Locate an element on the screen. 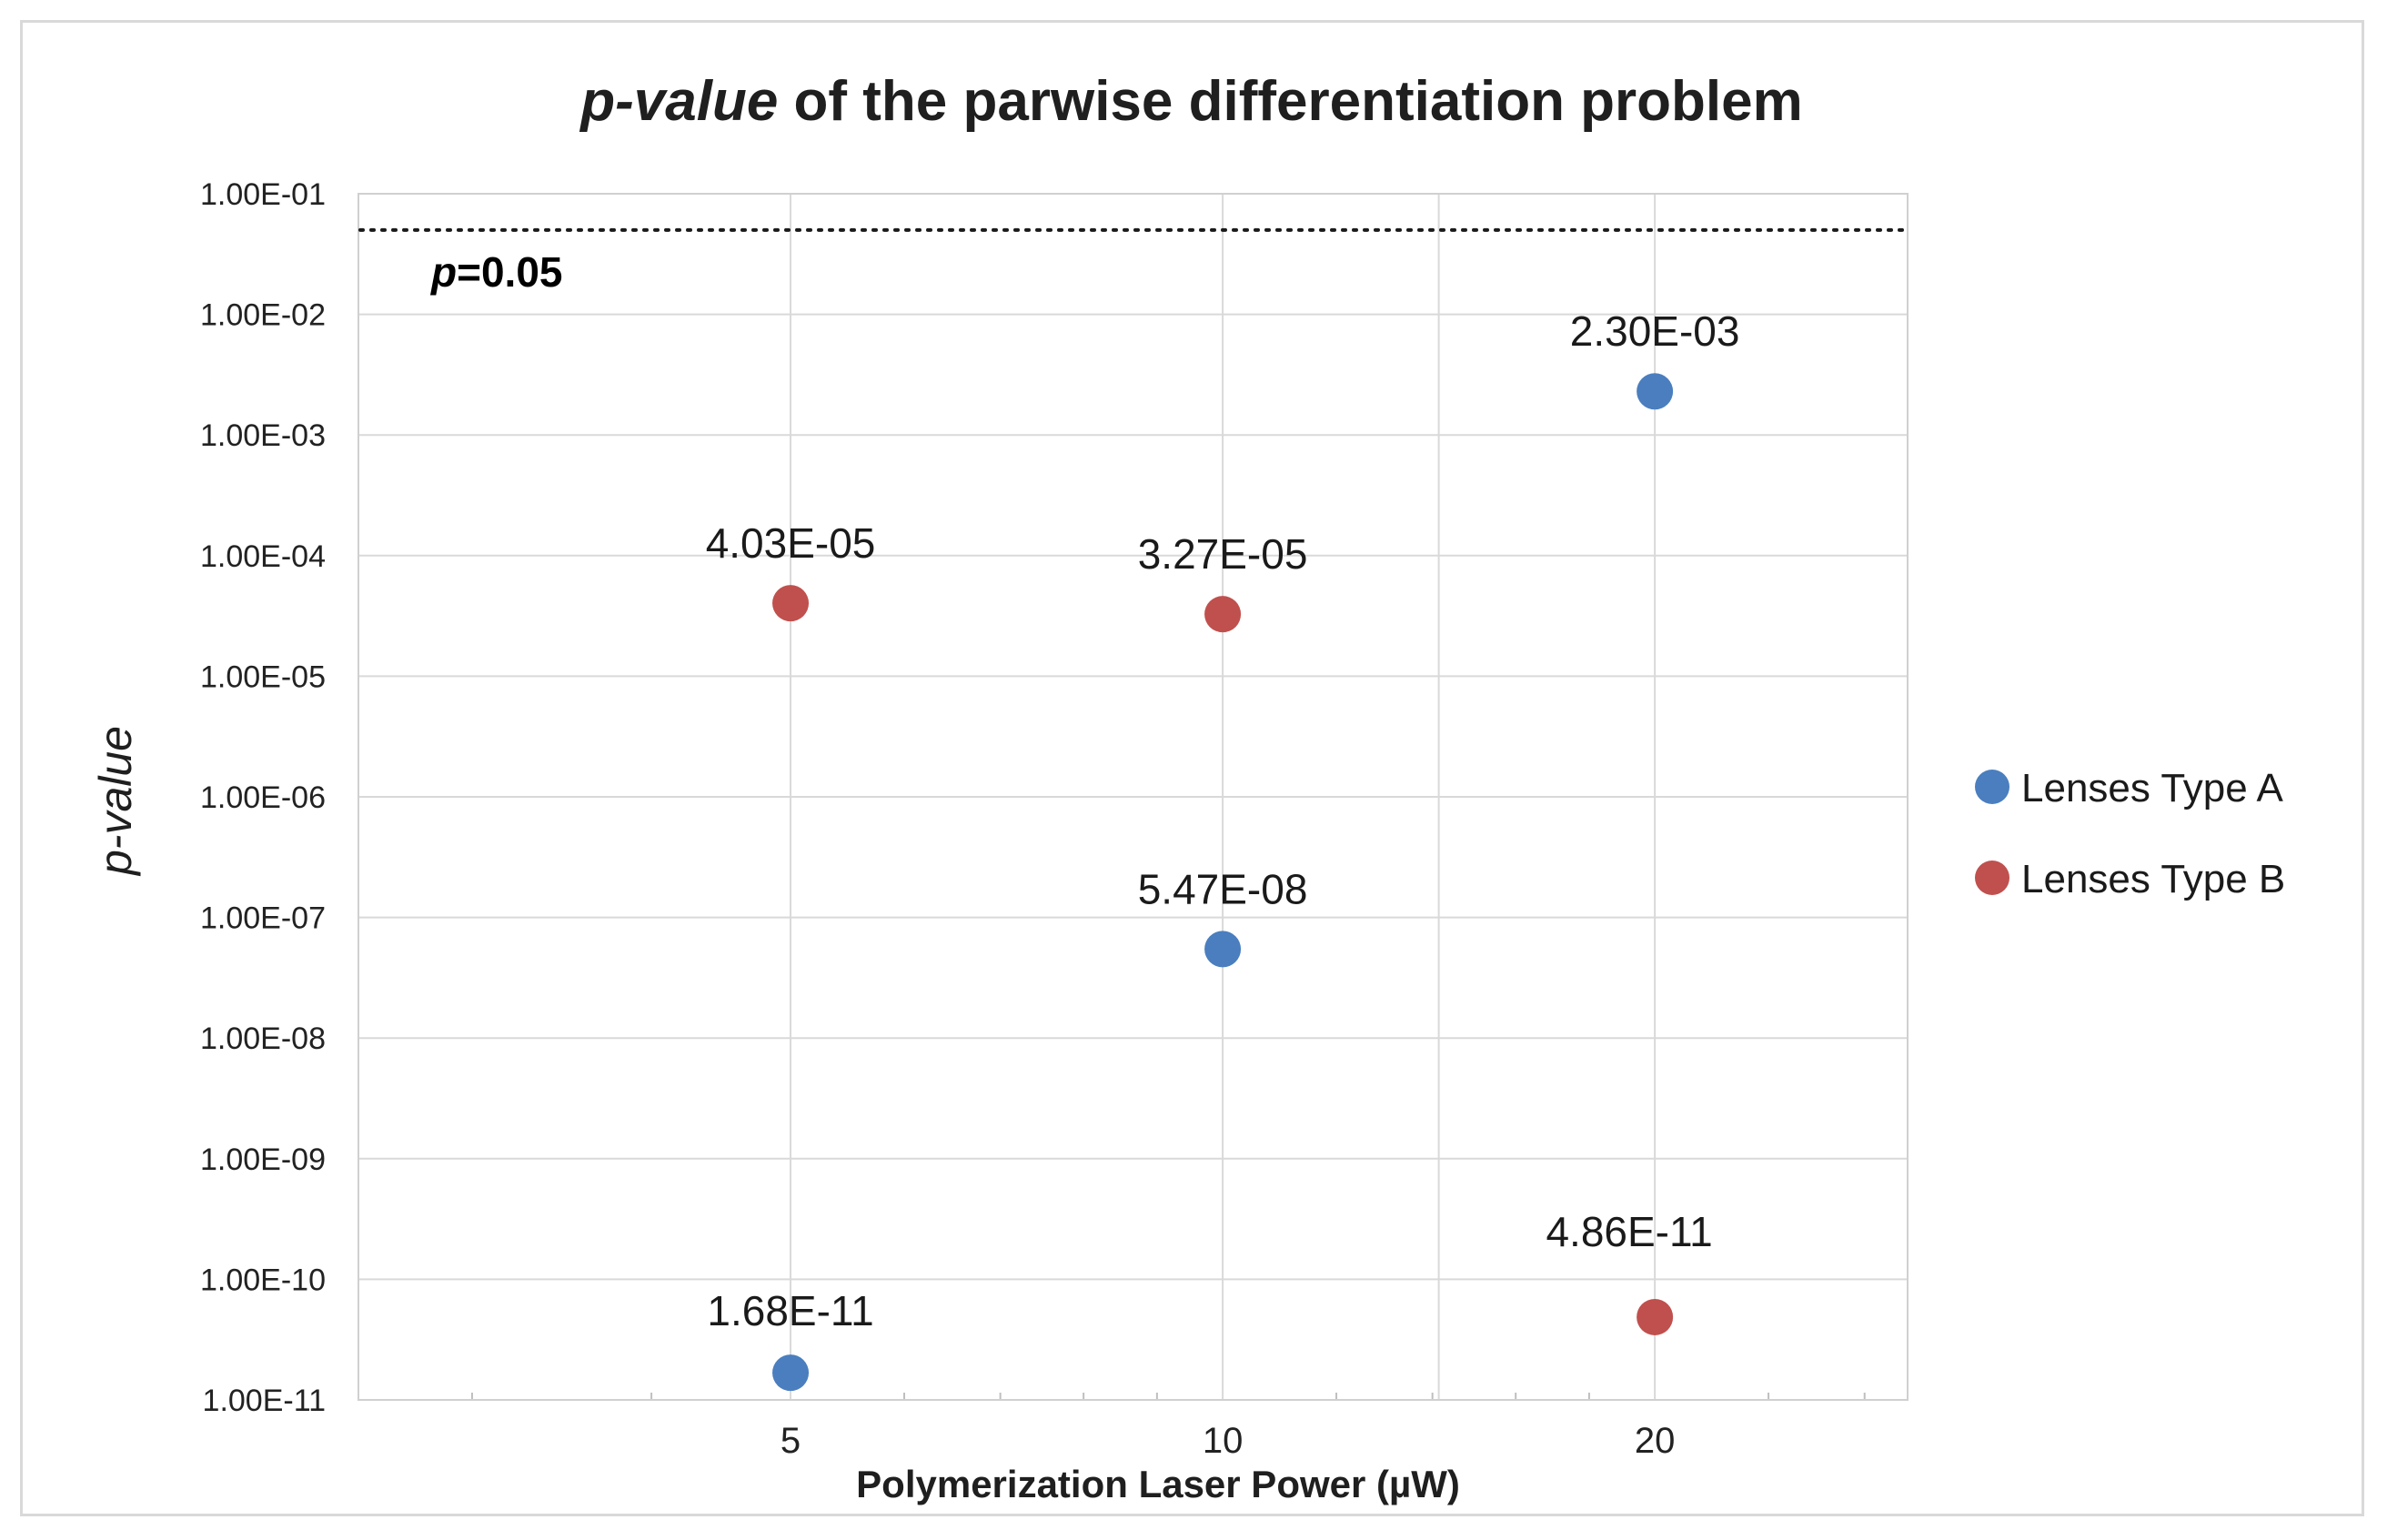  y-tick-label: 1.00E-08 is located at coordinates (263, 1039).